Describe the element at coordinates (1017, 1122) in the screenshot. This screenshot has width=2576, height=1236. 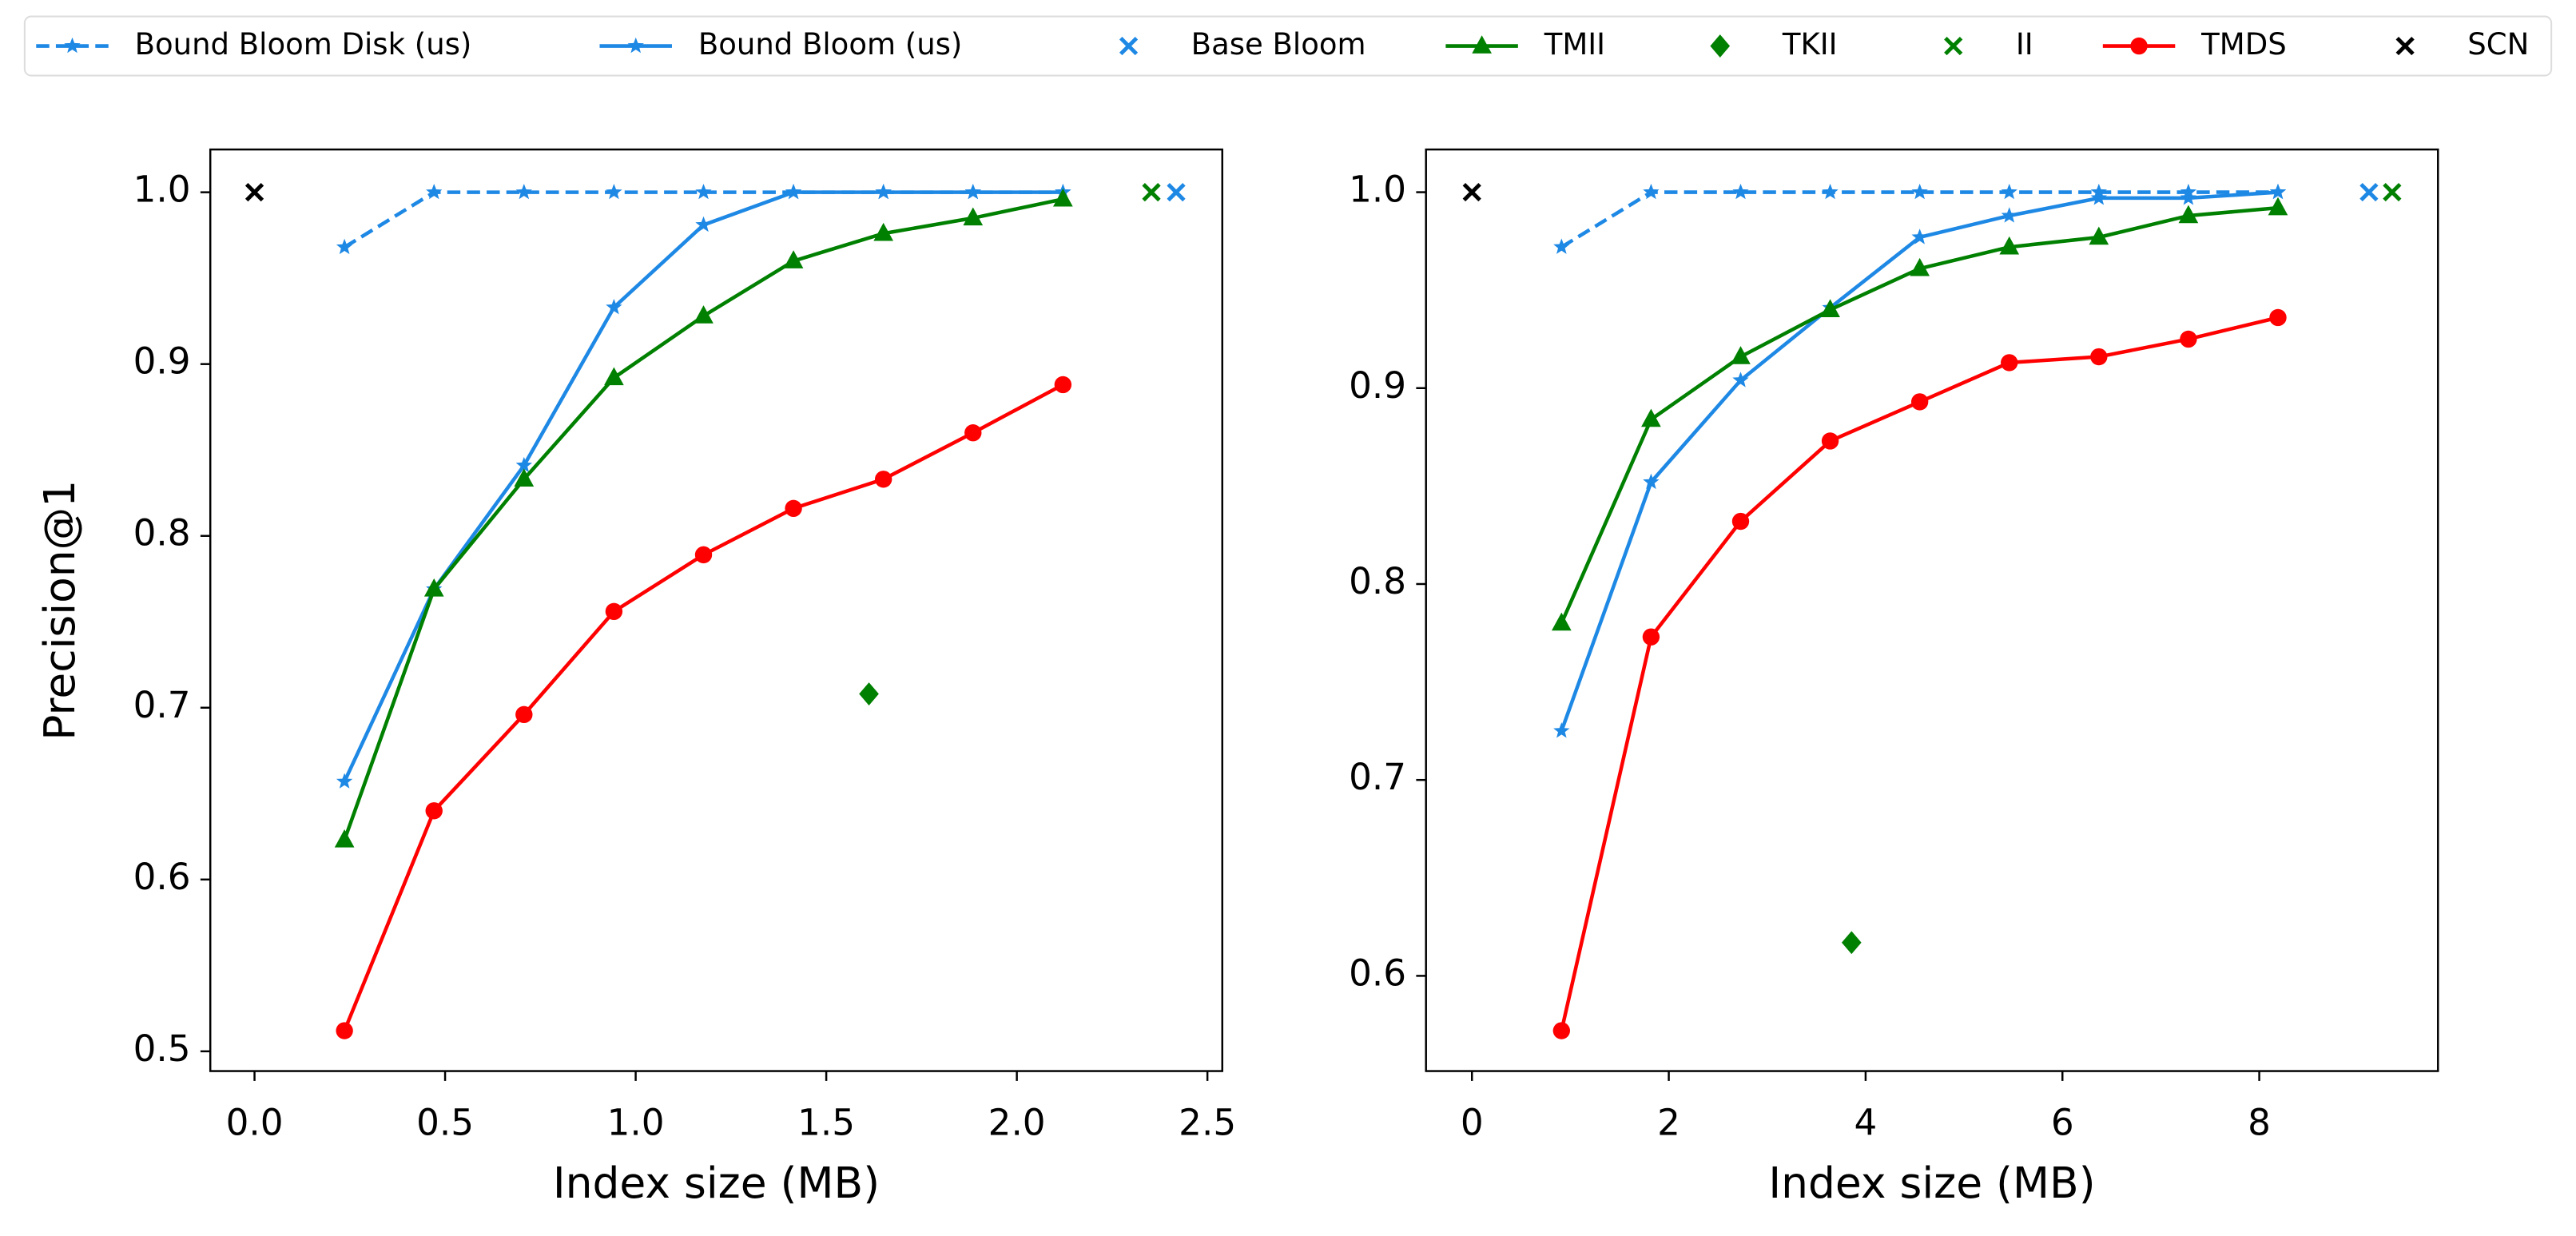
I see `x-tick-label: 2.0` at that location.